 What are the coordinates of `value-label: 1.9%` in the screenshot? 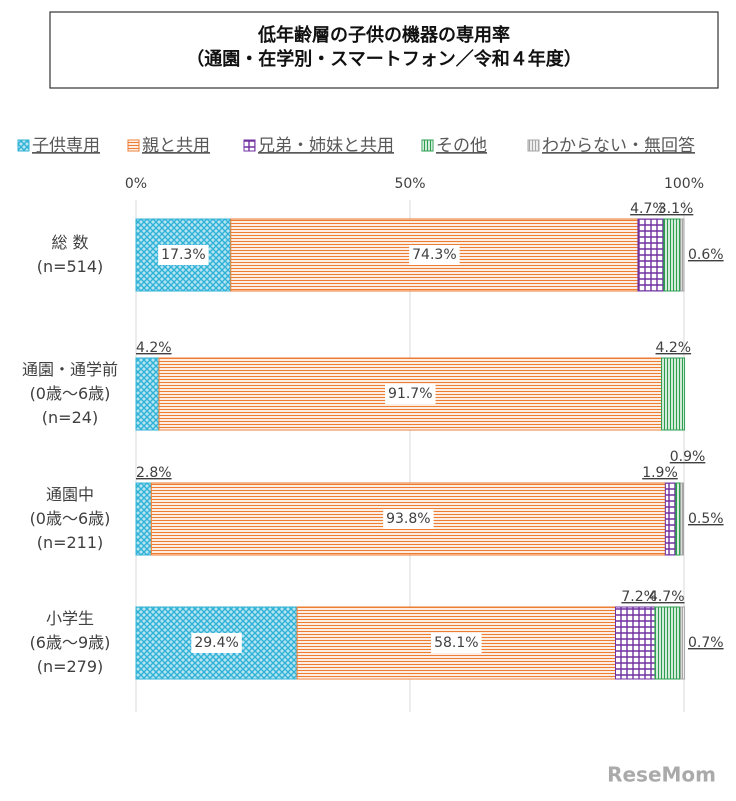 It's located at (660, 473).